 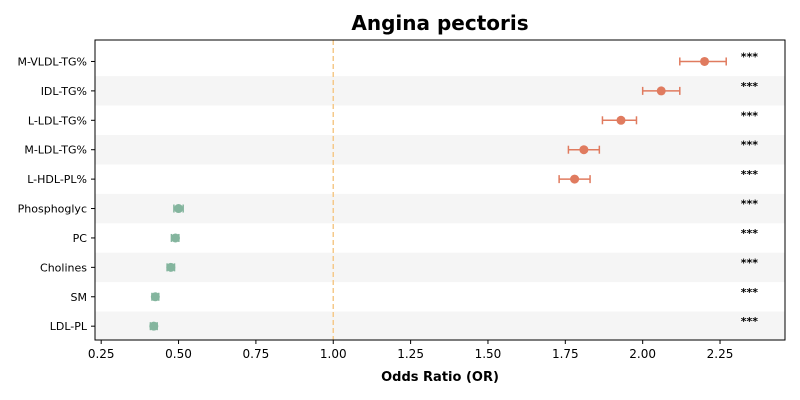 What do you see at coordinates (642, 354) in the screenshot?
I see `x-tick-label: 2.00` at bounding box center [642, 354].